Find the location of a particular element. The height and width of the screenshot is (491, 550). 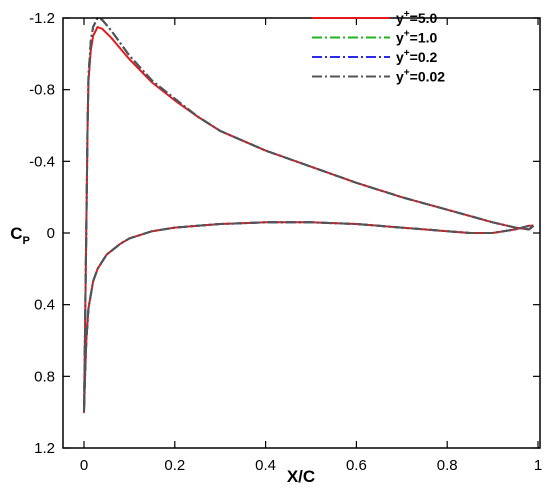

y-tick-label: -0.4 is located at coordinates (42, 161).